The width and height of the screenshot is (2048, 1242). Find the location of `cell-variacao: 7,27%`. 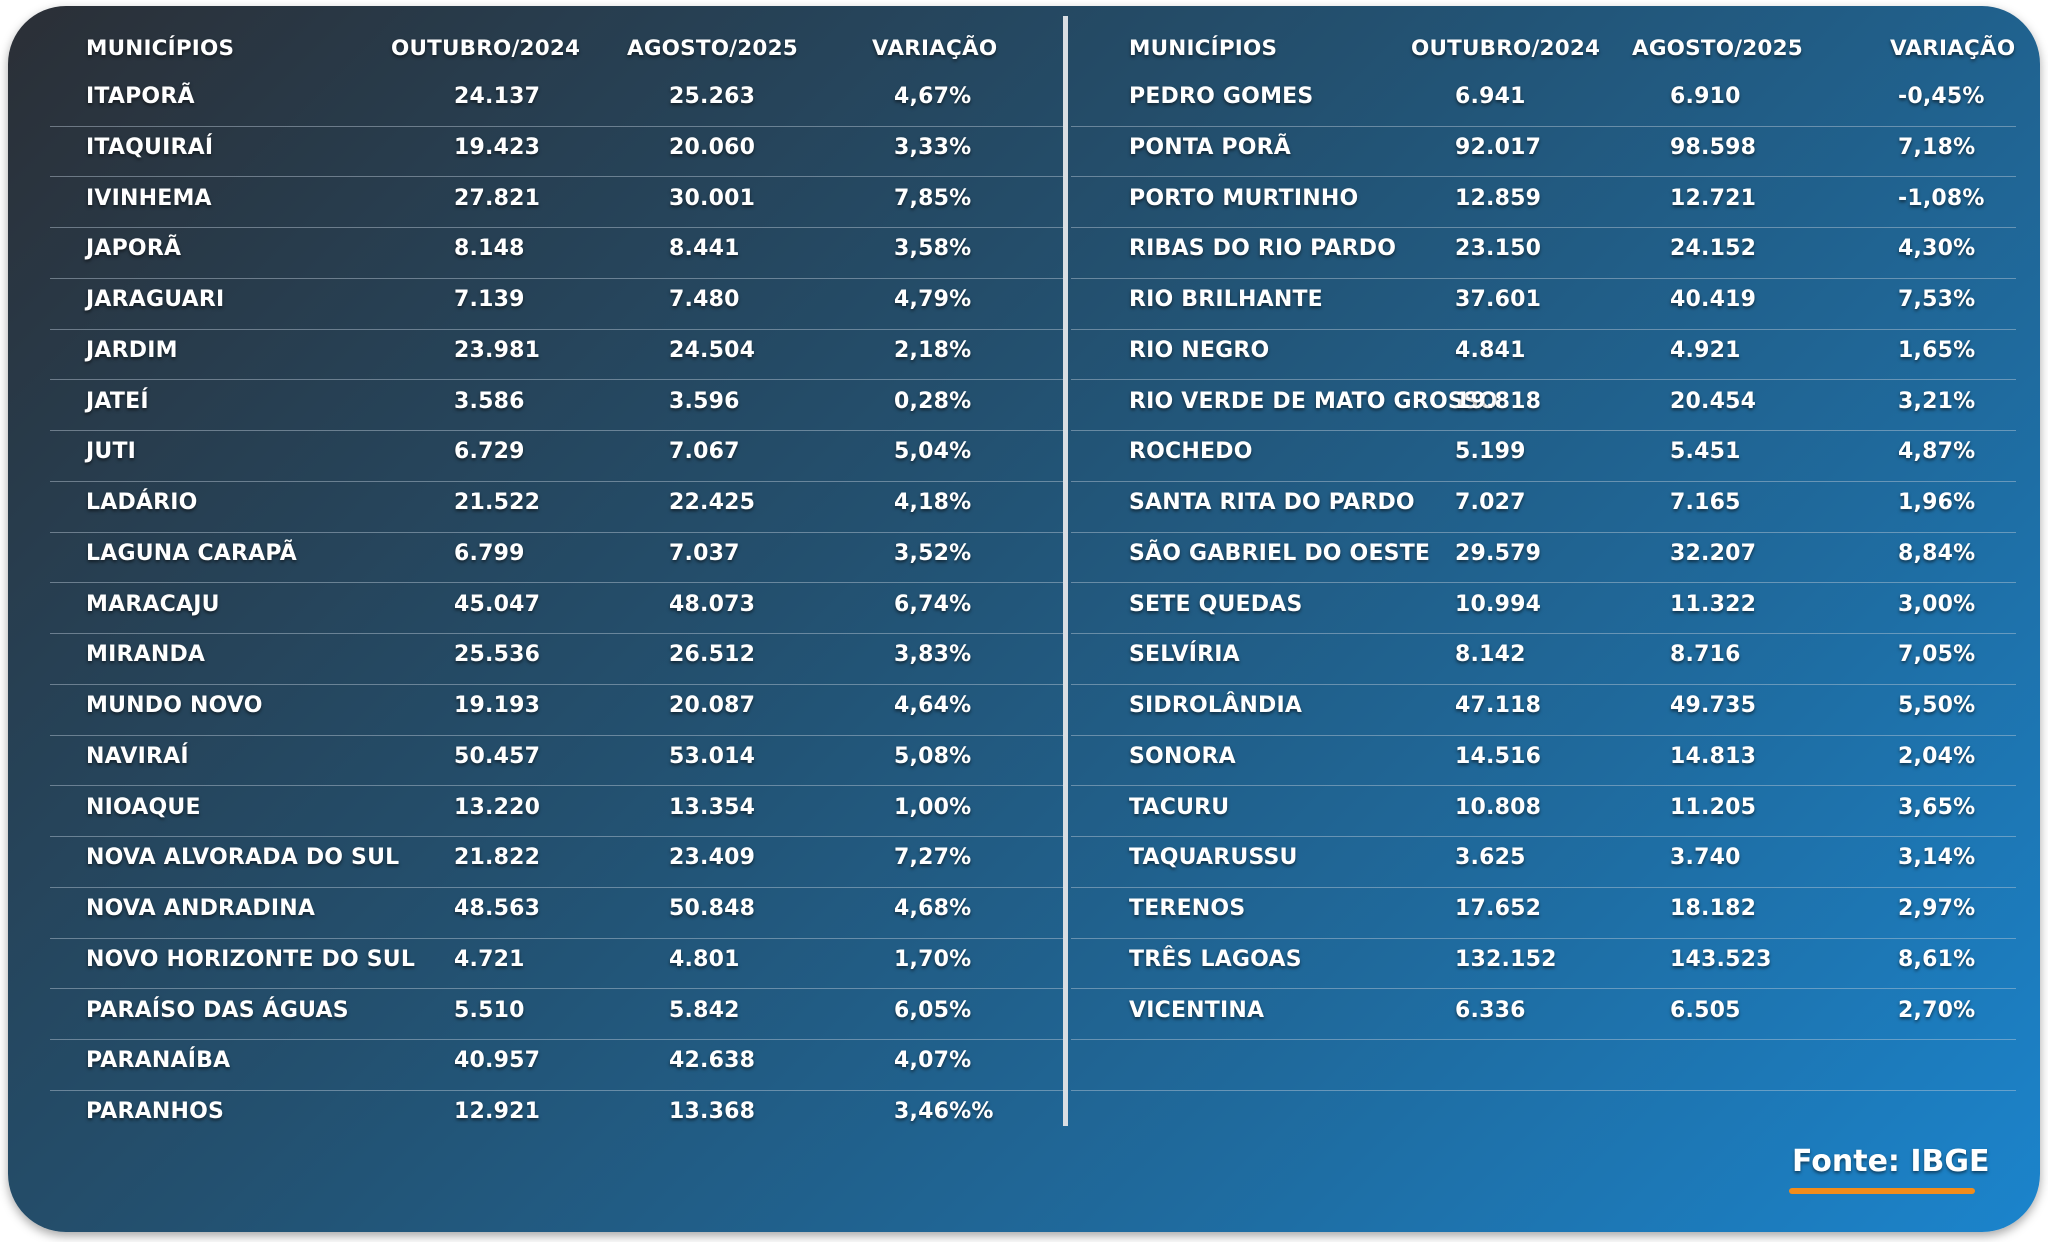

cell-variacao: 7,27% is located at coordinates (933, 858).